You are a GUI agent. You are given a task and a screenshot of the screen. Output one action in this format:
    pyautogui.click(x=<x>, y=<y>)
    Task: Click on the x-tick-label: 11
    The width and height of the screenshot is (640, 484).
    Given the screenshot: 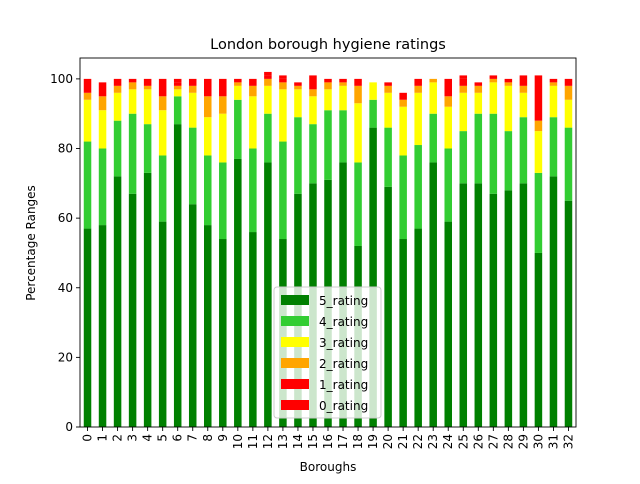 What is the action you would take?
    pyautogui.click(x=253, y=441)
    